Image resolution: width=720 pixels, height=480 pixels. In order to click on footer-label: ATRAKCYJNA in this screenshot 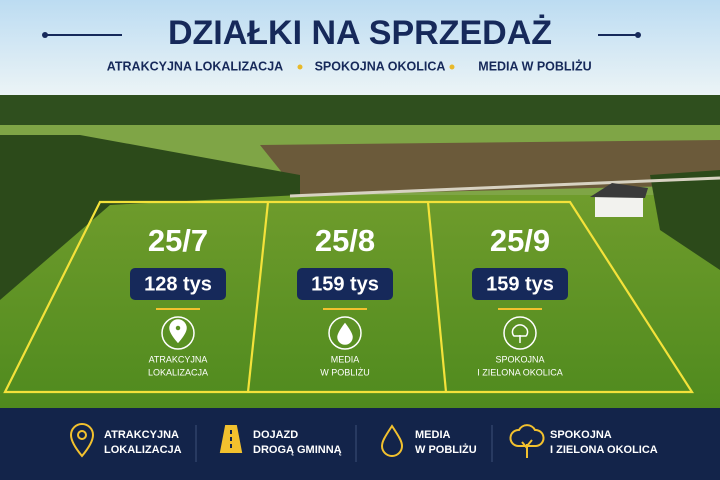, I will do `click(141, 435)`.